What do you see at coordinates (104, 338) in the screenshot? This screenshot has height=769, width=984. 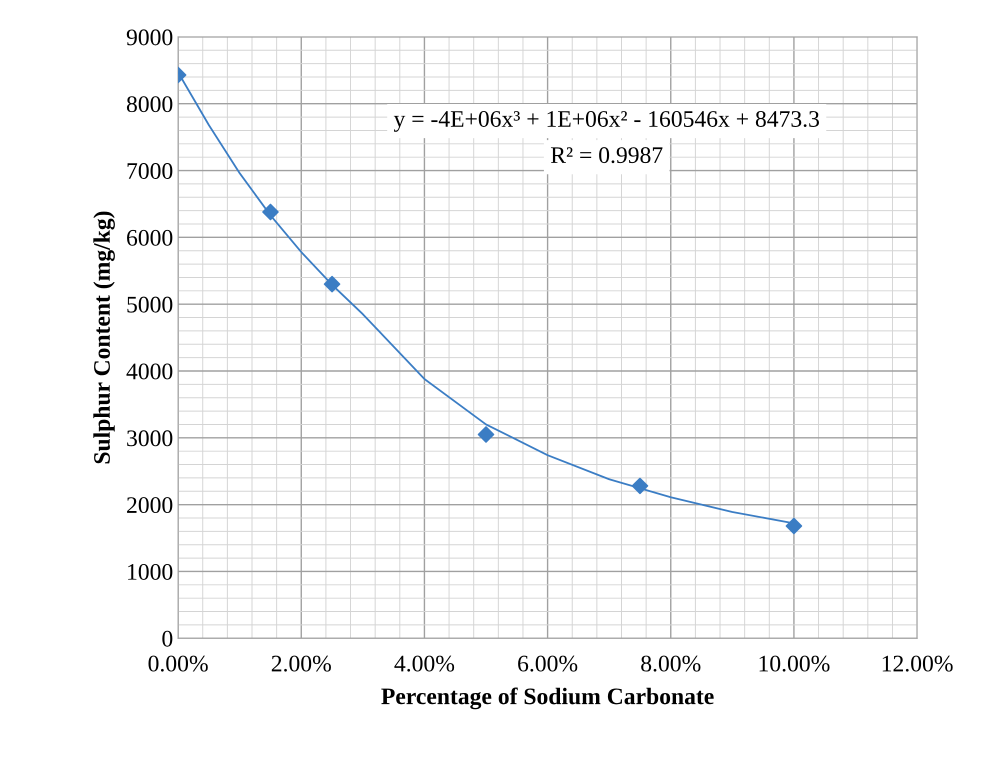 I see `y-axis-title: Sulphur Content (mg/kg)` at bounding box center [104, 338].